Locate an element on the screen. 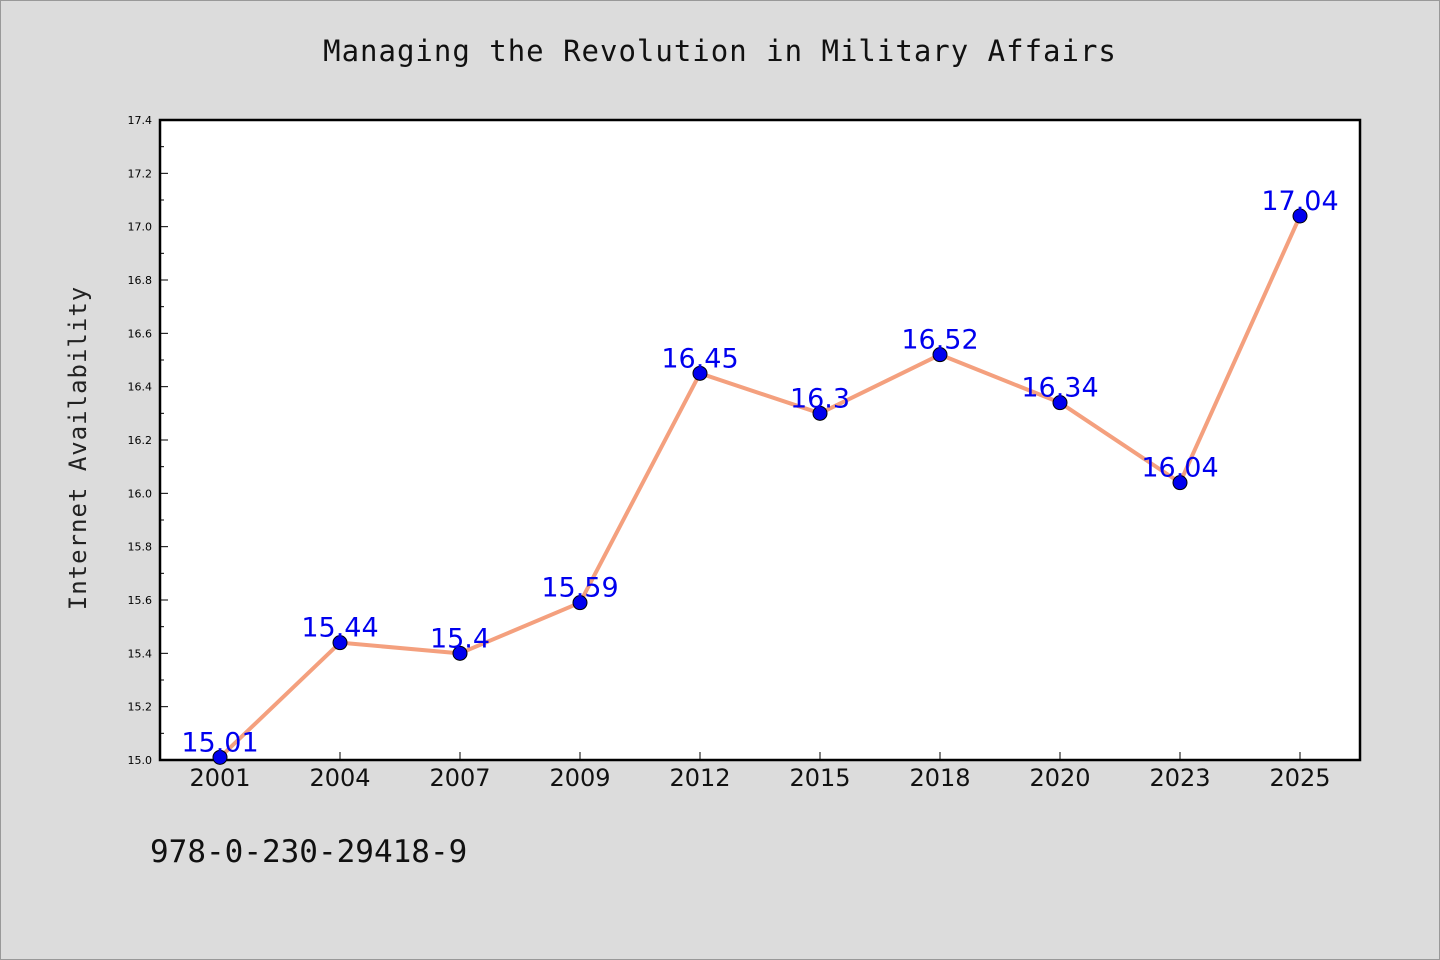 Image resolution: width=1440 pixels, height=960 pixels. x-tick-label: 2018 is located at coordinates (939, 778).